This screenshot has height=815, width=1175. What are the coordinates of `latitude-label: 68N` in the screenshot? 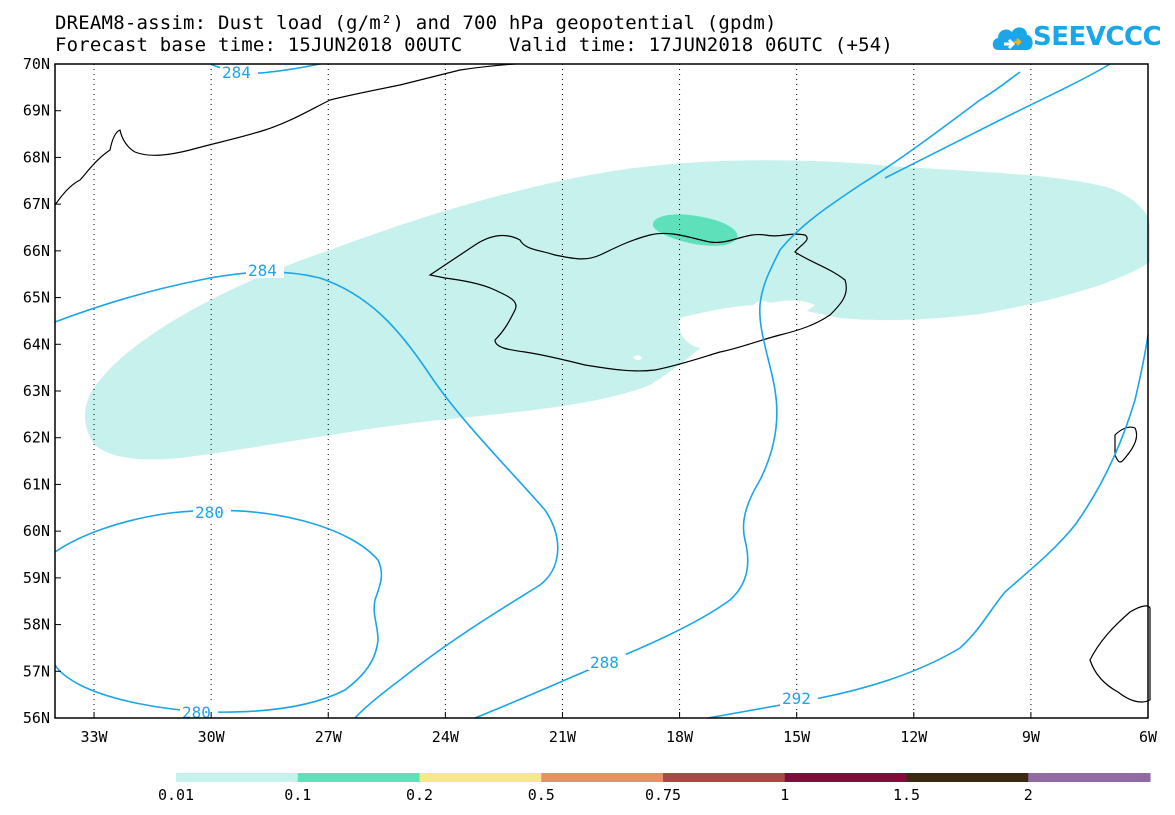 It's located at (36, 157).